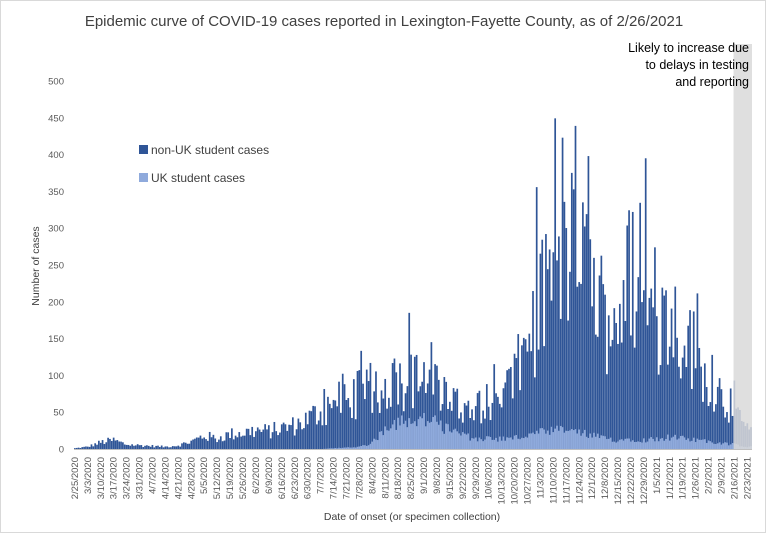 The height and width of the screenshot is (535, 768). What do you see at coordinates (56, 266) in the screenshot?
I see `y-axis: 0 50 100 150 200 250 300 350 400 450 500` at bounding box center [56, 266].